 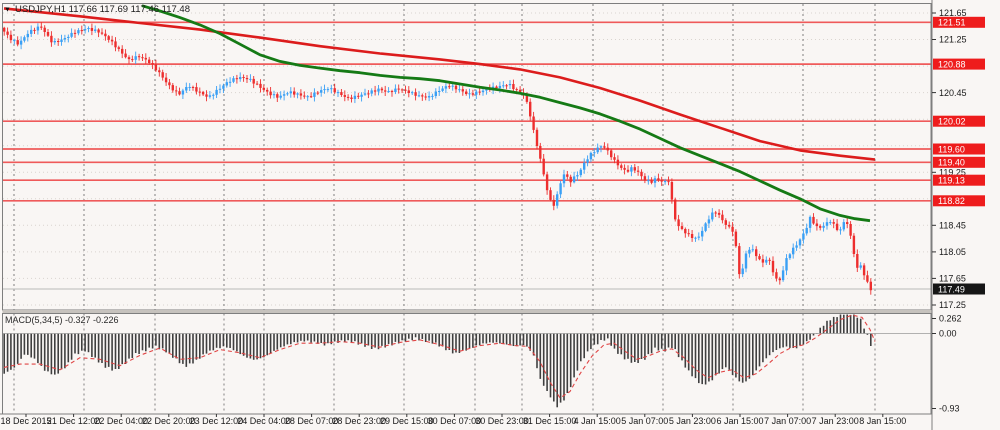 What do you see at coordinates (948, 334) in the screenshot?
I see `macd-tick-label: 0.00` at bounding box center [948, 334].